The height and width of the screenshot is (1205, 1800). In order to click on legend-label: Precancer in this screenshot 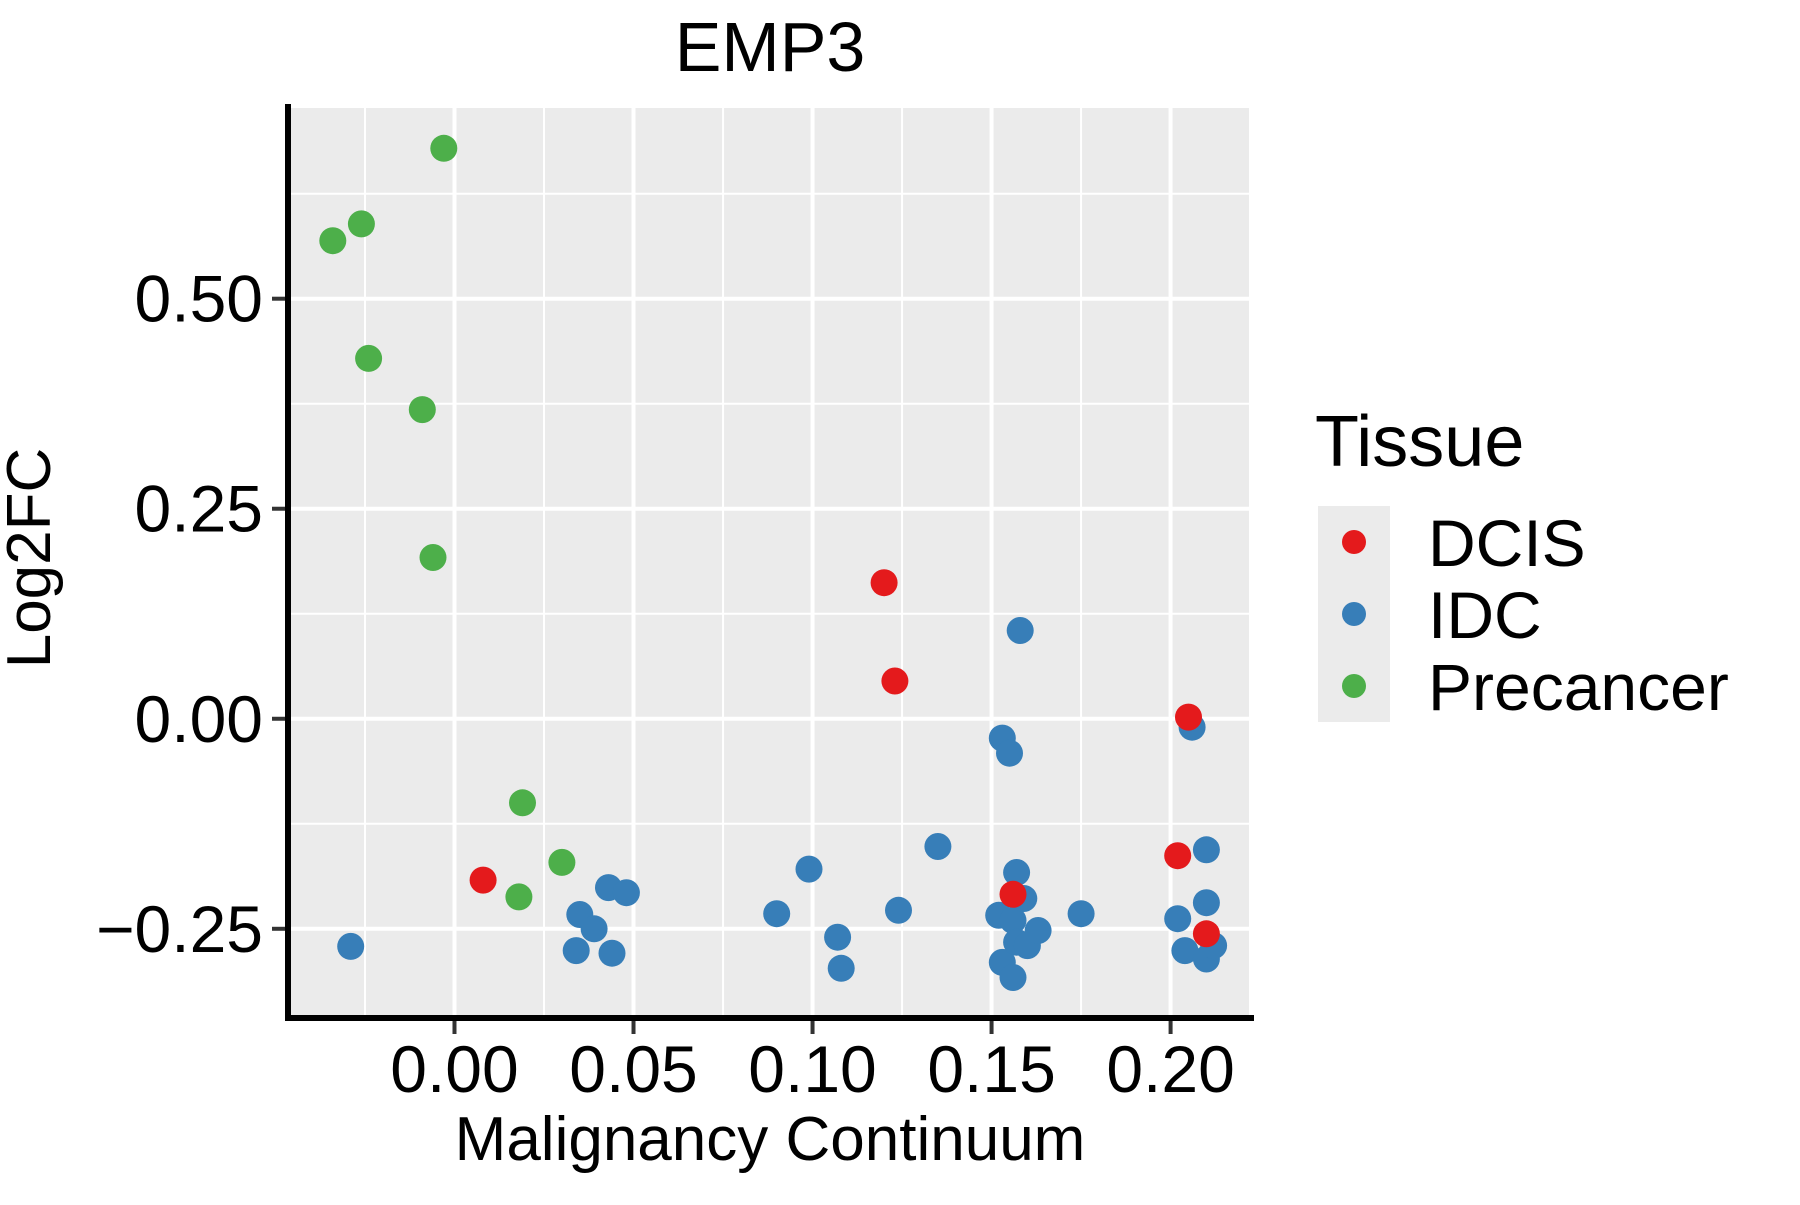, I will do `click(1578, 687)`.